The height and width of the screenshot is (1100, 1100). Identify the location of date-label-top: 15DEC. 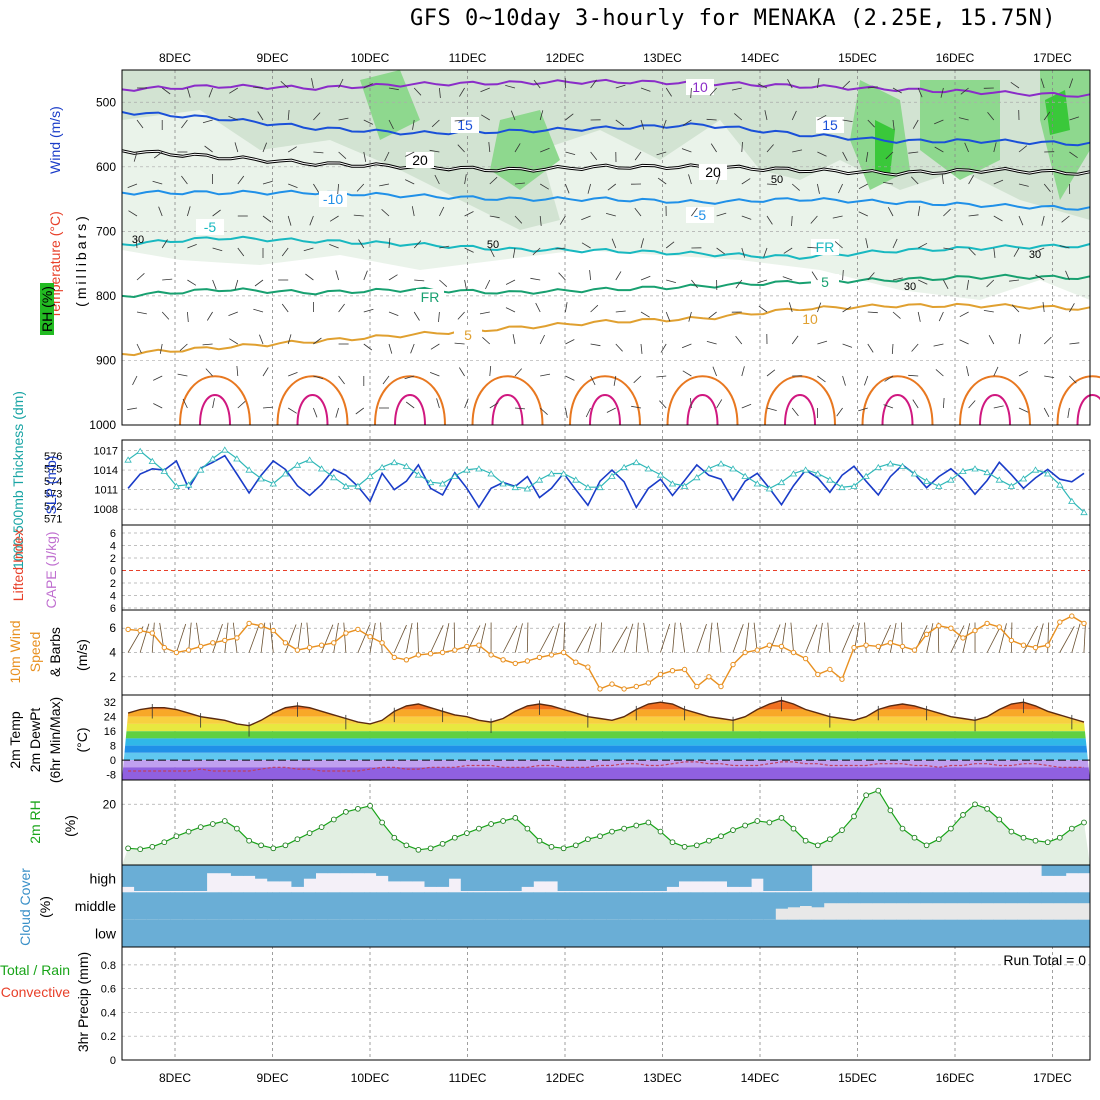
(857, 58).